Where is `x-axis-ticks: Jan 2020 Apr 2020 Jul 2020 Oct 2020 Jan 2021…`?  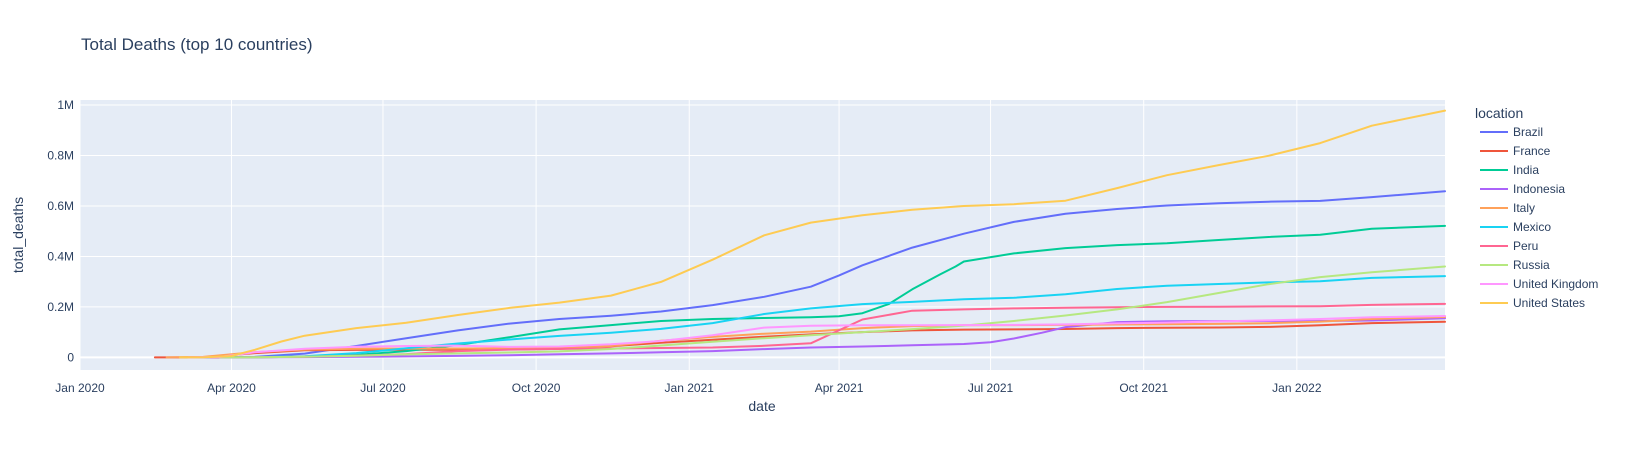 x-axis-ticks: Jan 2020 Apr 2020 Jul 2020 Oct 2020 Jan 2021… is located at coordinates (688, 388).